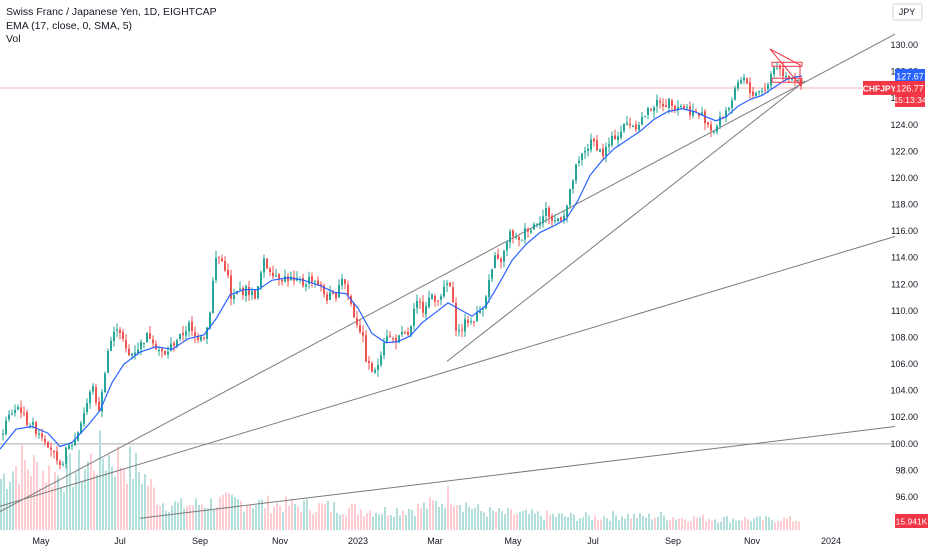  Describe the element at coordinates (910, 88) in the screenshot. I see `last-price-text: 126.77` at that location.